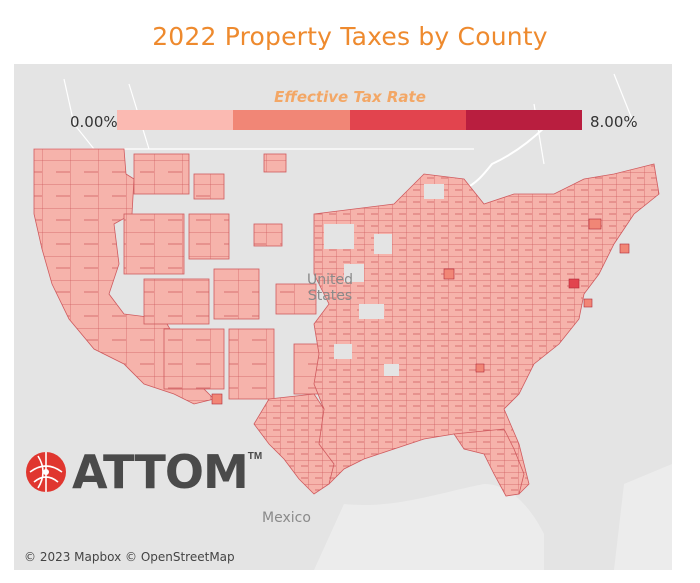  I want to click on legend-title: Effective Tax Rate, so click(350, 97).